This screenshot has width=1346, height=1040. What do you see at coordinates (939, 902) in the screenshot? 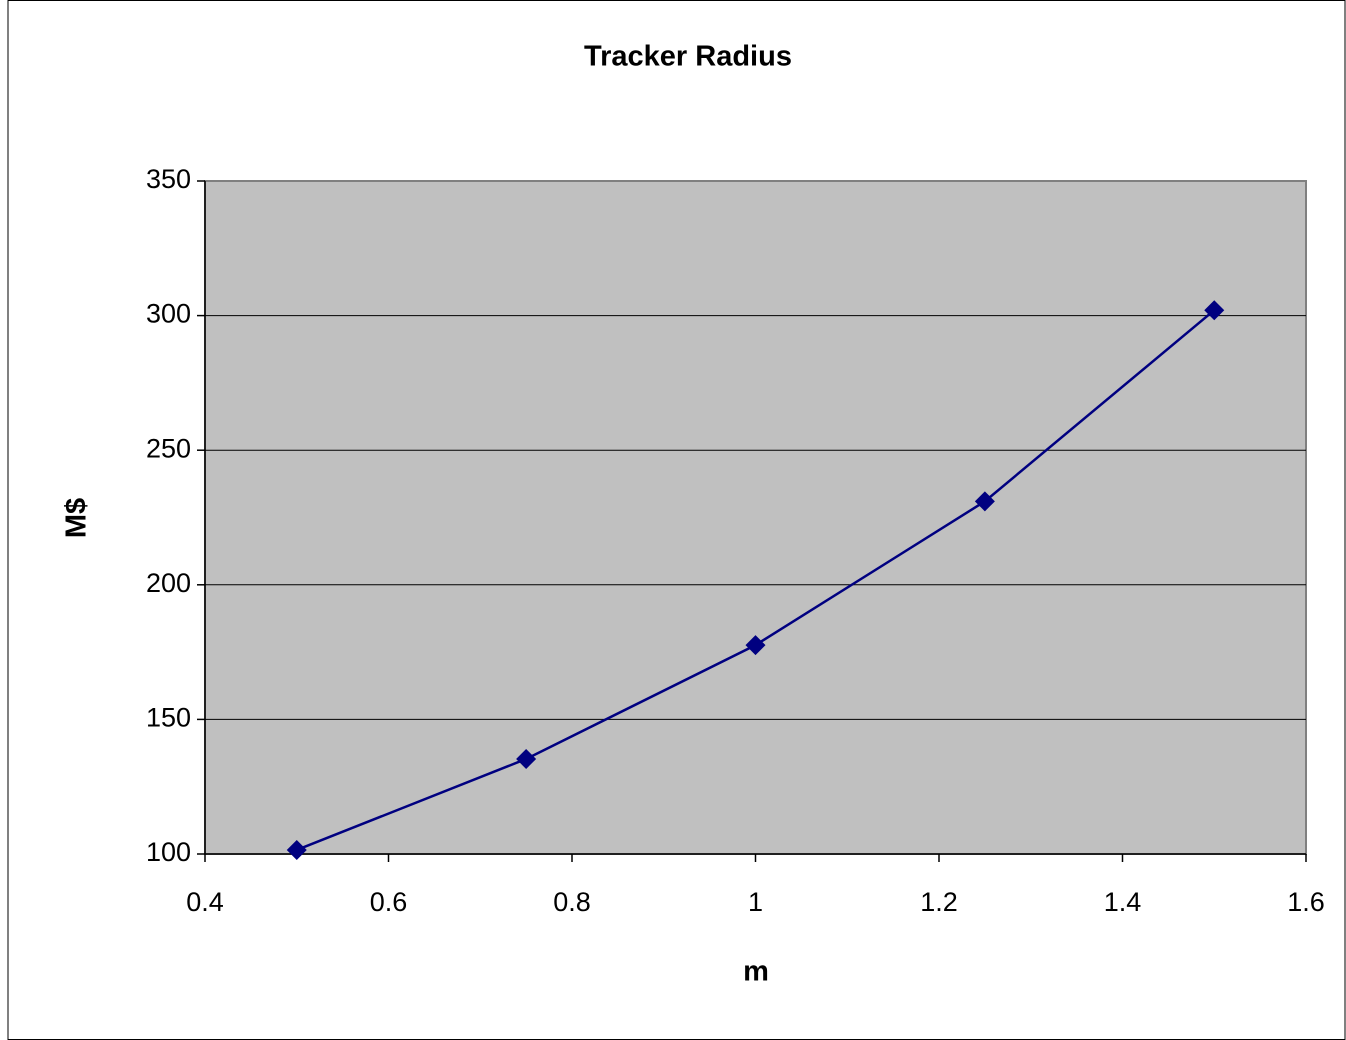
I see `x-tick-label: 1.2` at bounding box center [939, 902].